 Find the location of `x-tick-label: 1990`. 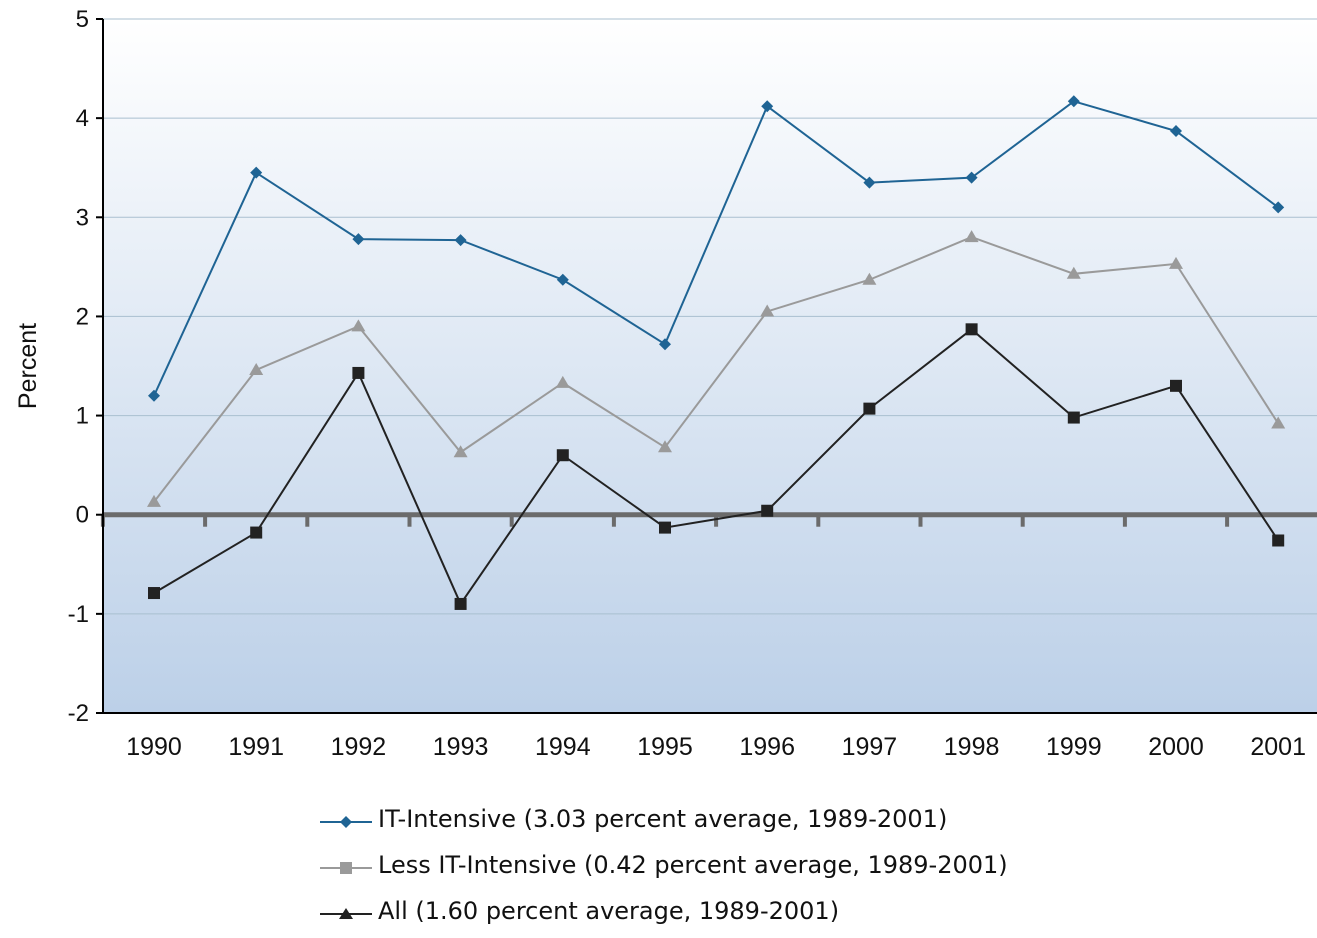

x-tick-label: 1990 is located at coordinates (154, 747).